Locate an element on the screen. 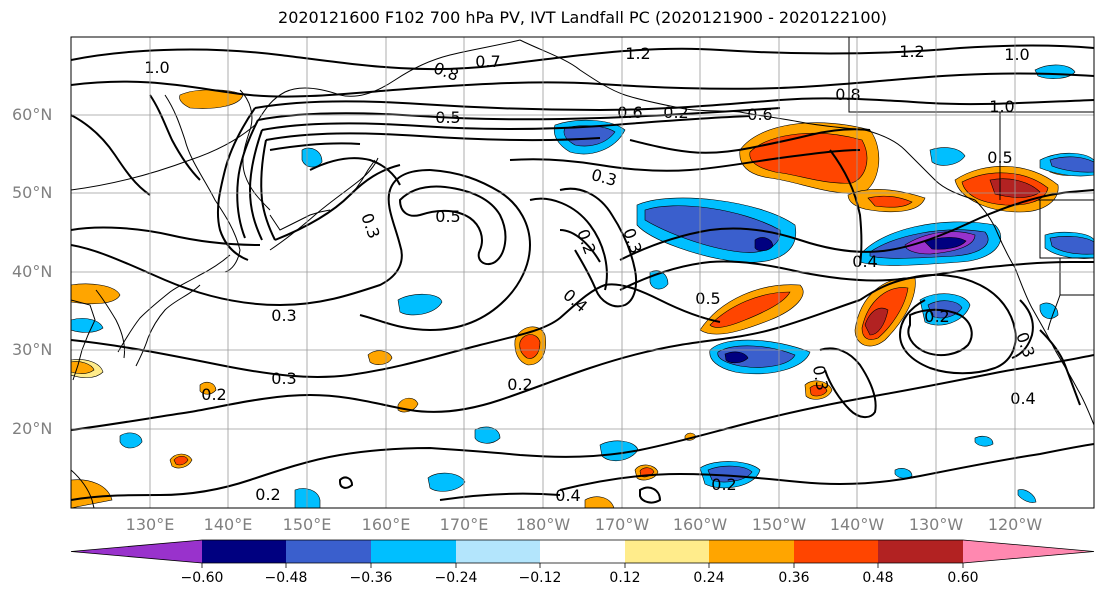 The height and width of the screenshot is (601, 1105). lon-label-150e: 150°E is located at coordinates (307, 524).